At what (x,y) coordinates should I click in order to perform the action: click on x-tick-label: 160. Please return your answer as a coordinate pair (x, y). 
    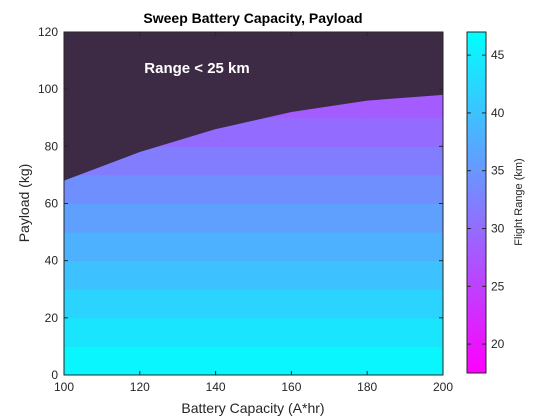
    Looking at the image, I should click on (291, 387).